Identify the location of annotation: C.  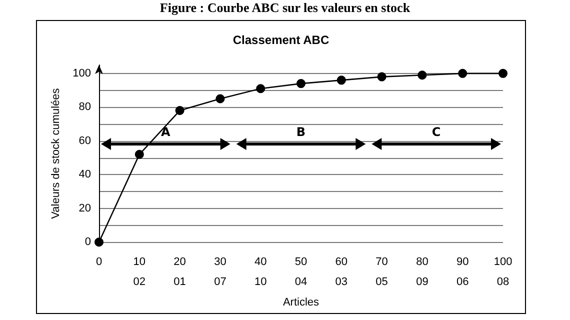
(436, 131).